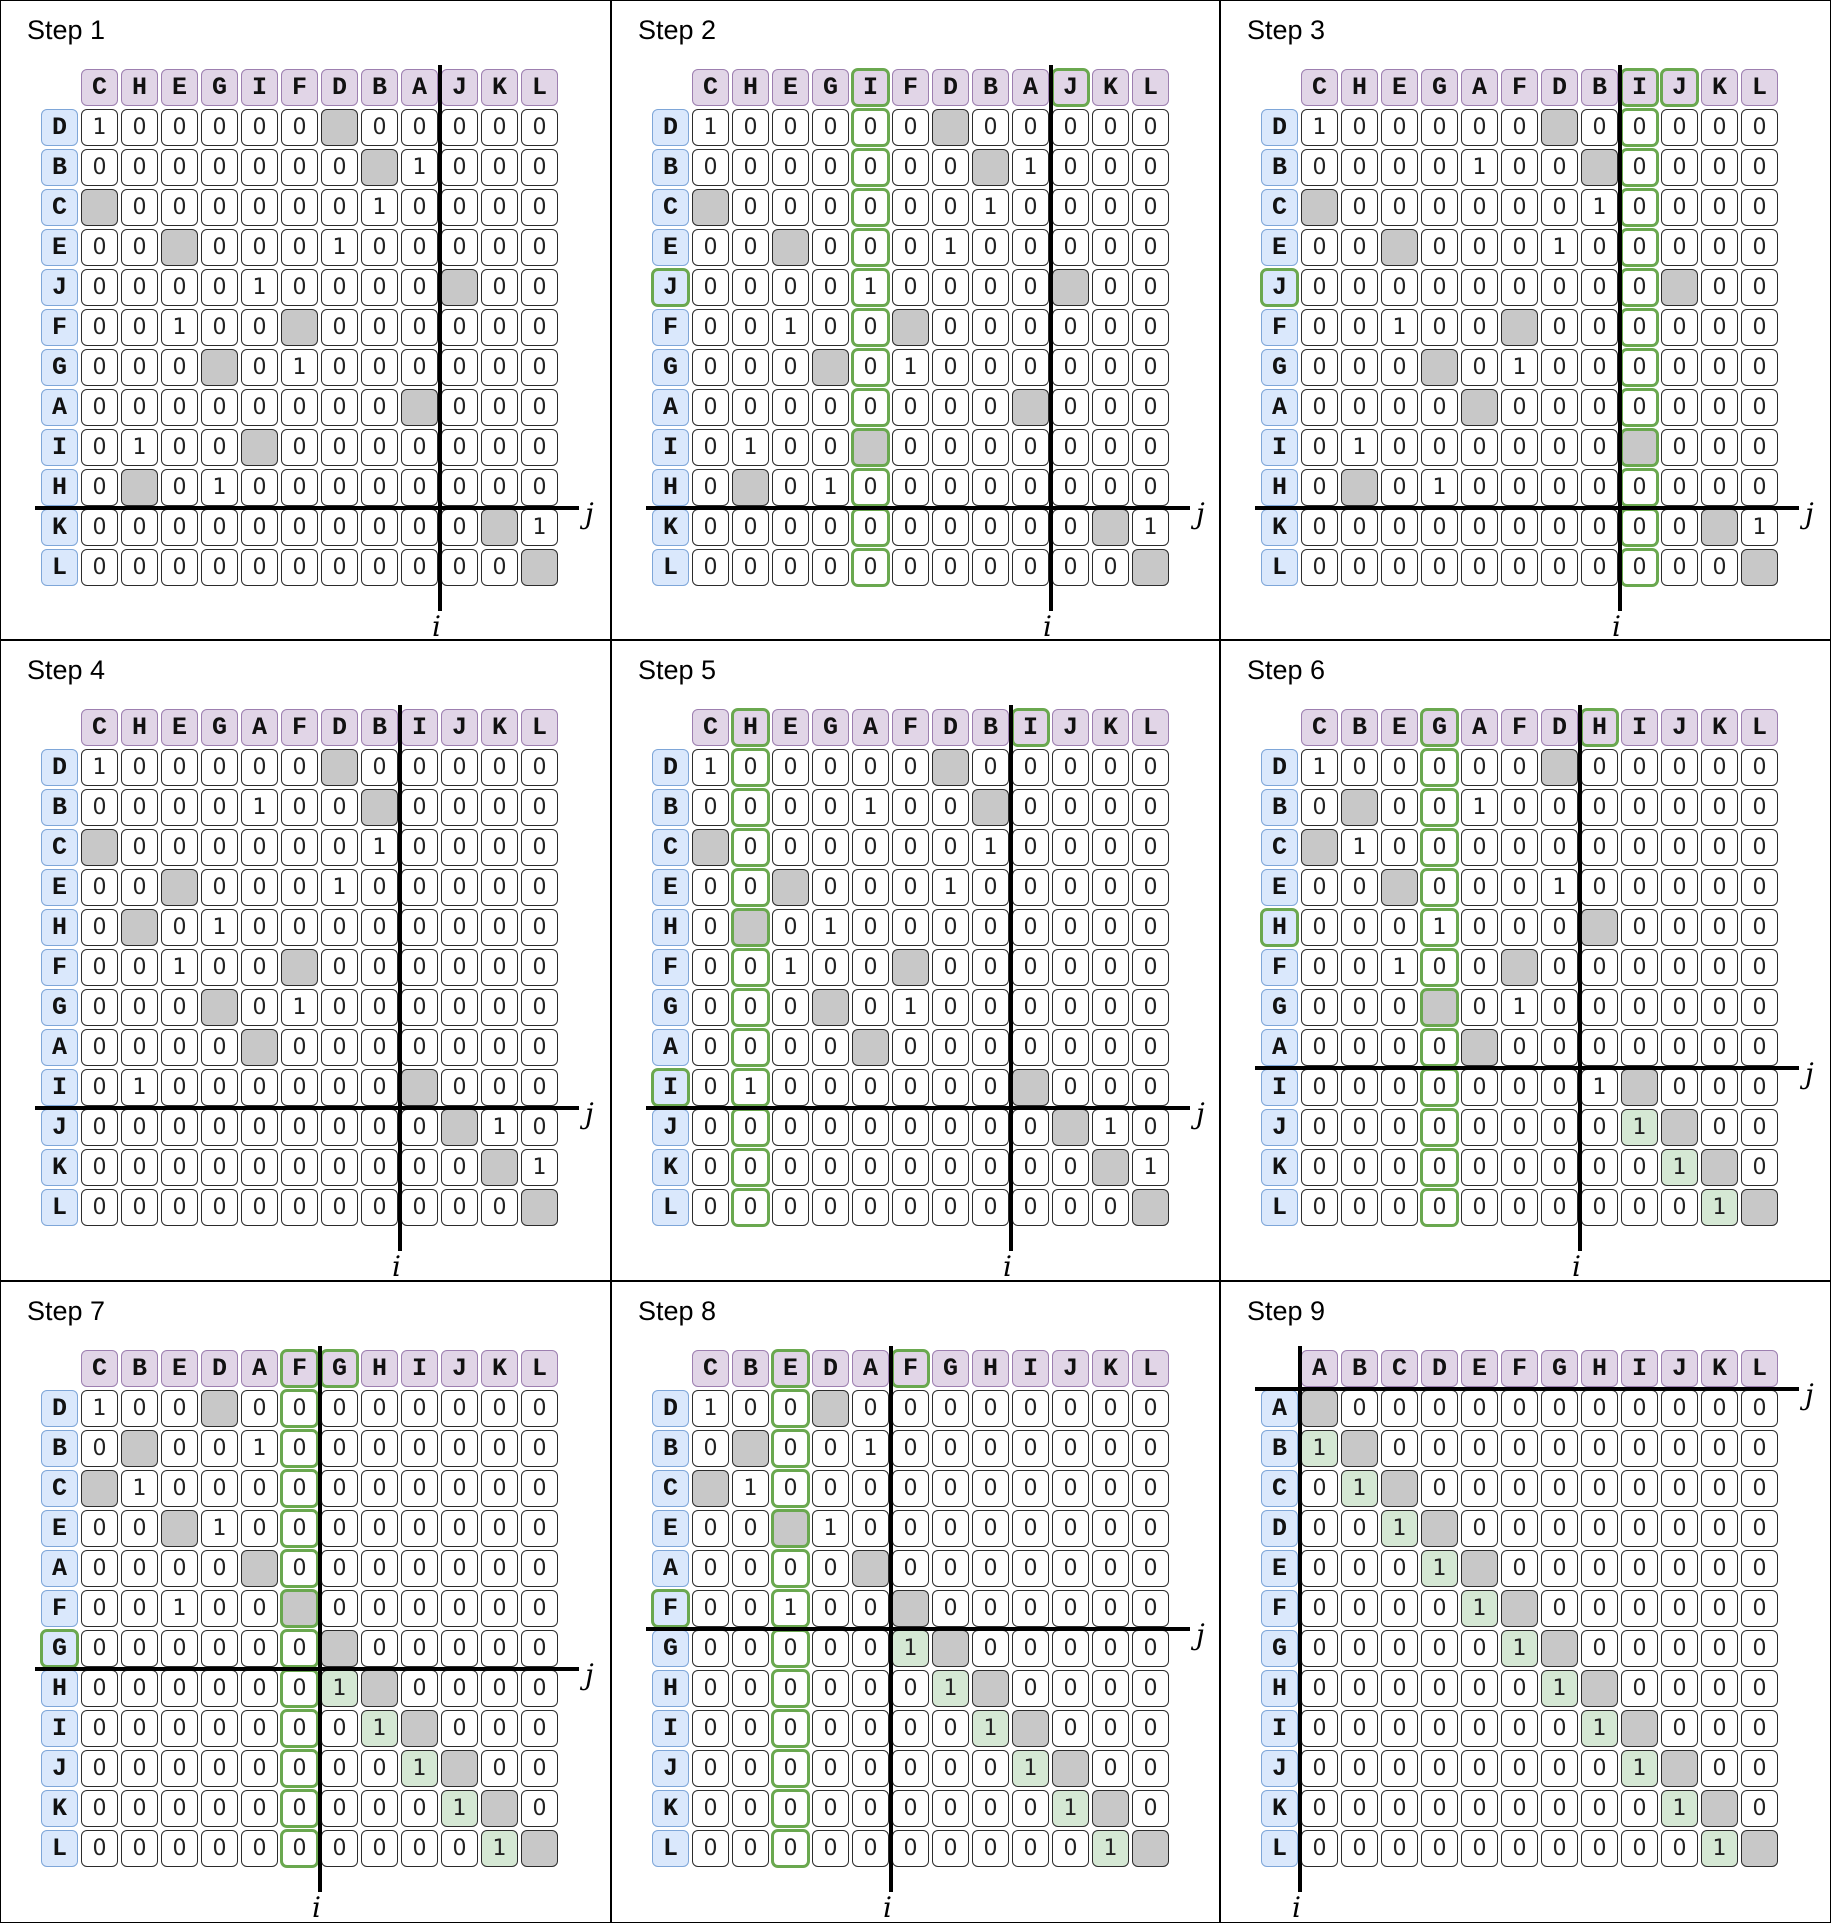 The width and height of the screenshot is (1831, 1924). What do you see at coordinates (670, 1047) in the screenshot?
I see `row-header: A` at bounding box center [670, 1047].